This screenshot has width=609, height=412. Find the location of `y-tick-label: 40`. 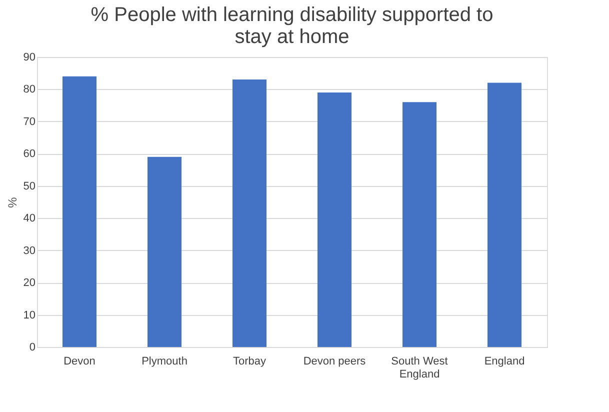

y-tick-label: 40 is located at coordinates (29, 218).